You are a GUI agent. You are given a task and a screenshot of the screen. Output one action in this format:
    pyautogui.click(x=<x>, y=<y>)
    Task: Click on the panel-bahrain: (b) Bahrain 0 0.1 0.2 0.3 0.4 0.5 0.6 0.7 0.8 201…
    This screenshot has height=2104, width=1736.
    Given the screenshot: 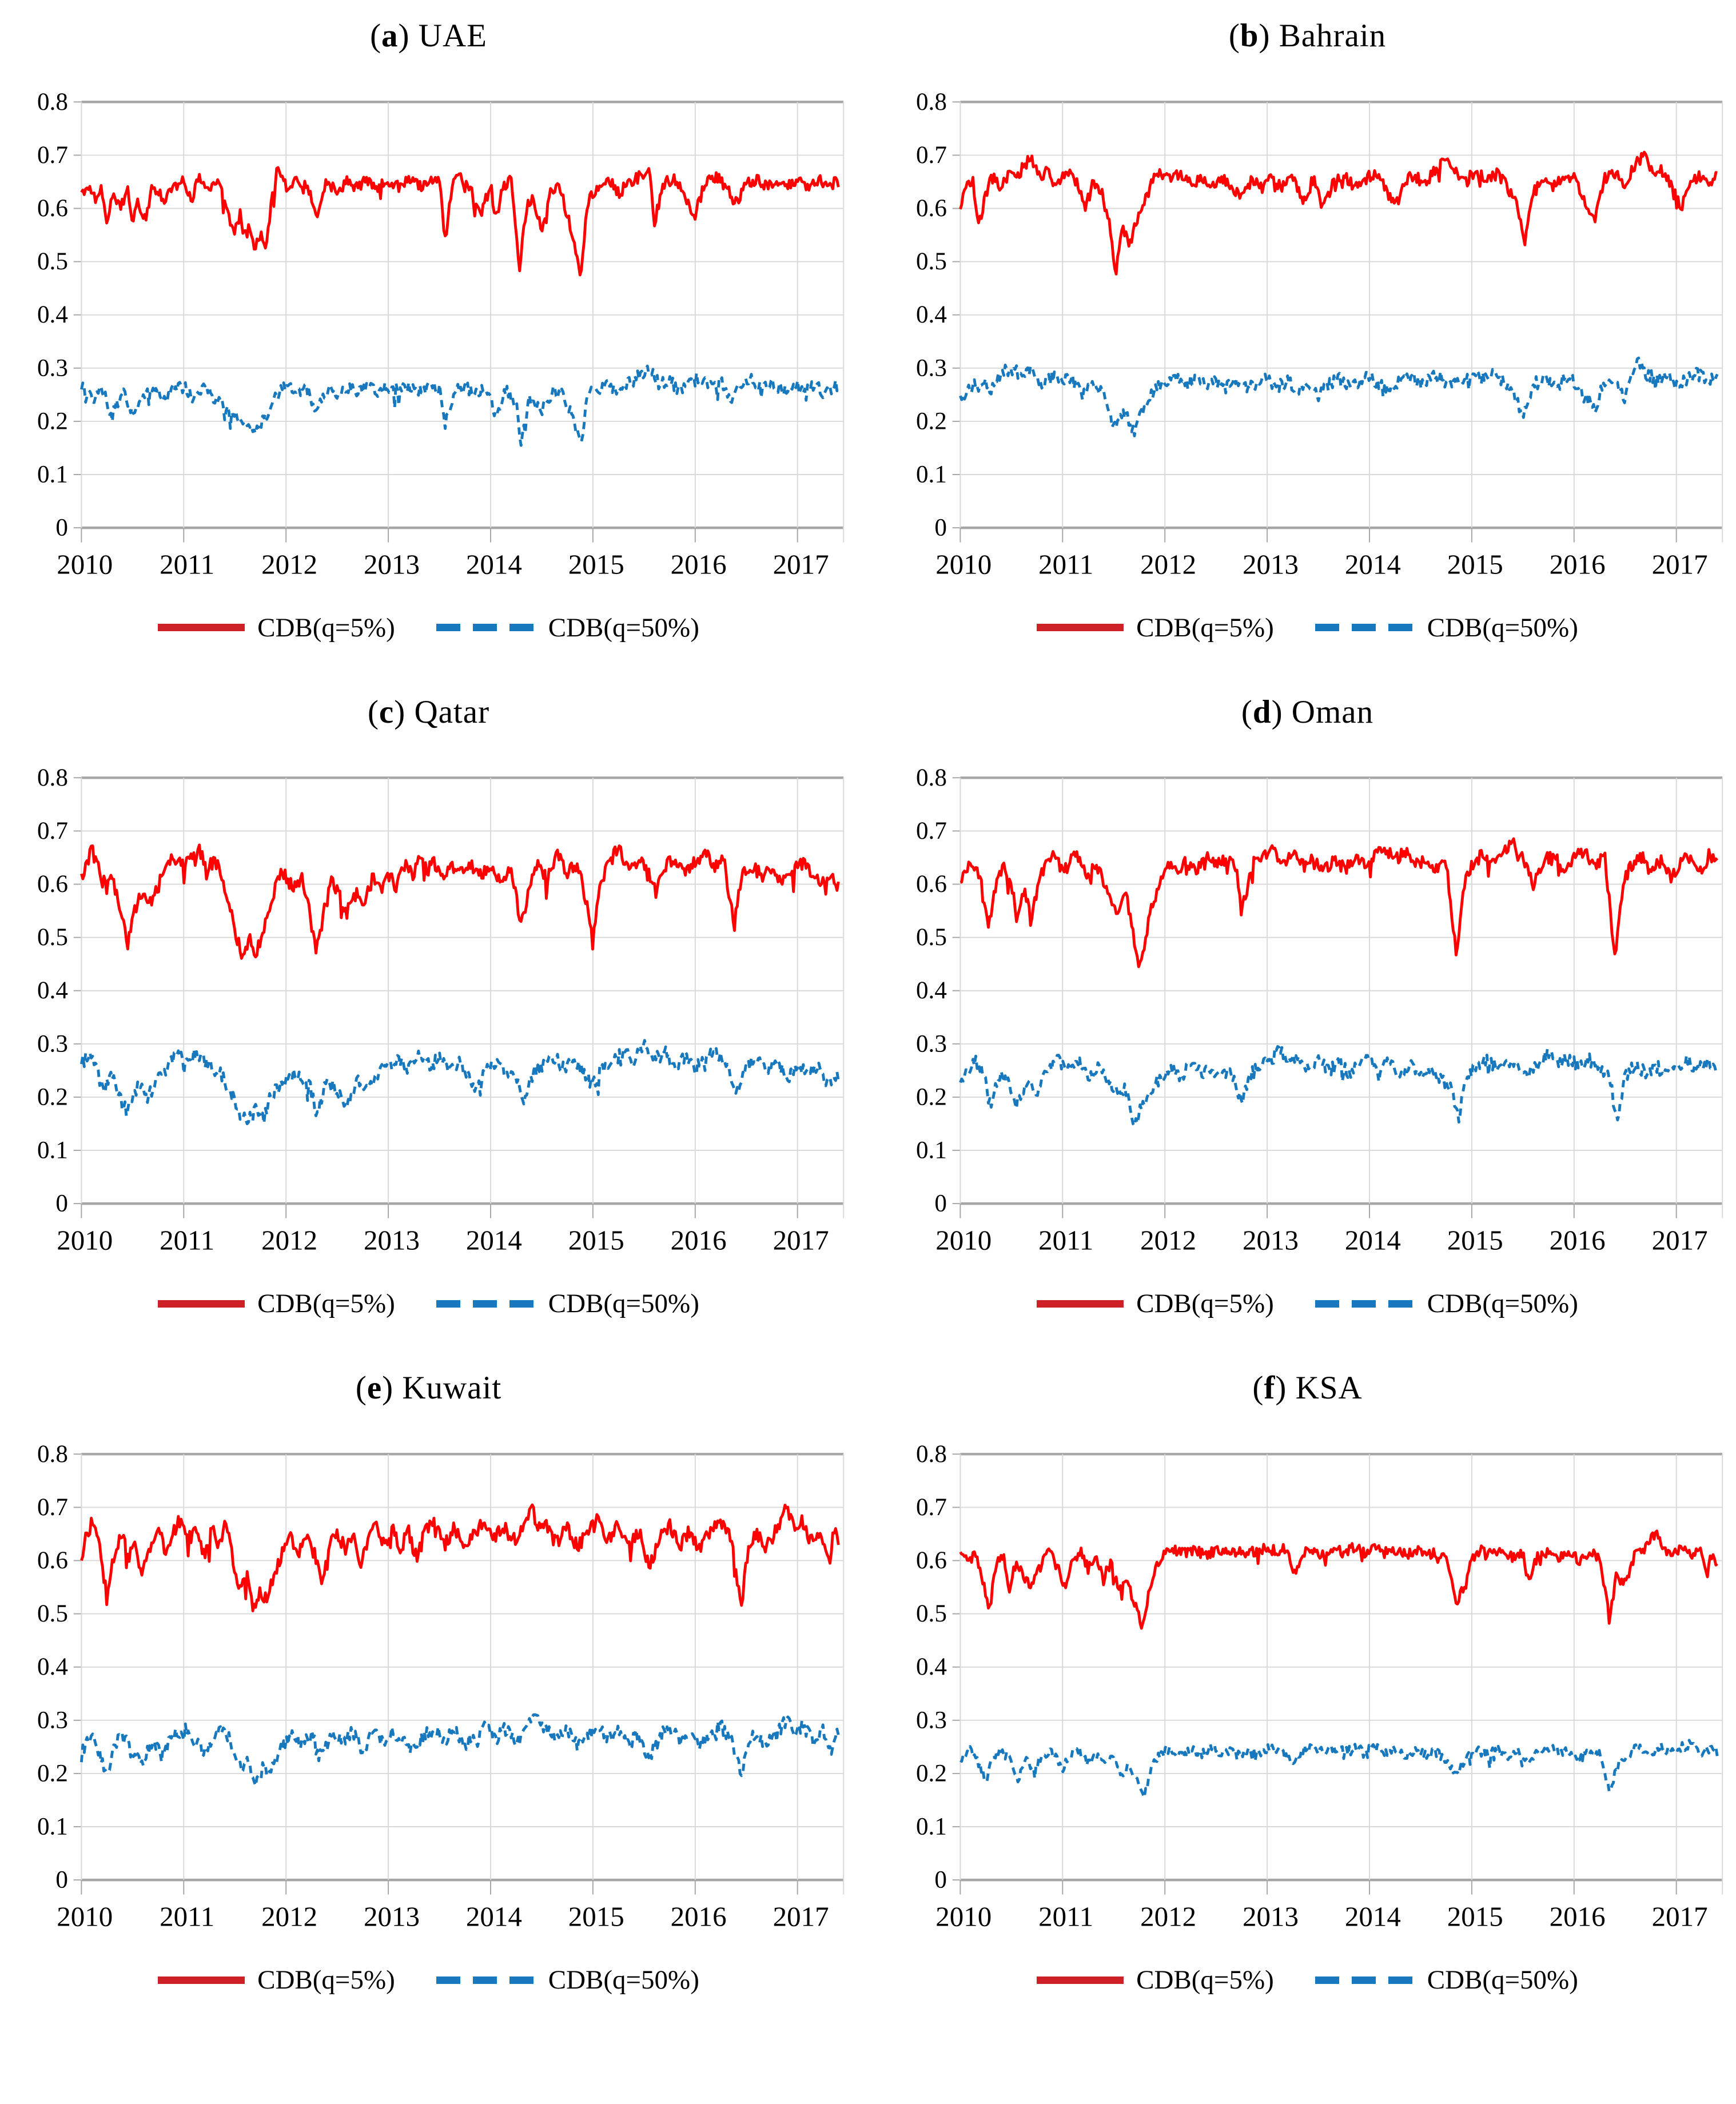 What is the action you would take?
    pyautogui.click(x=1307, y=329)
    